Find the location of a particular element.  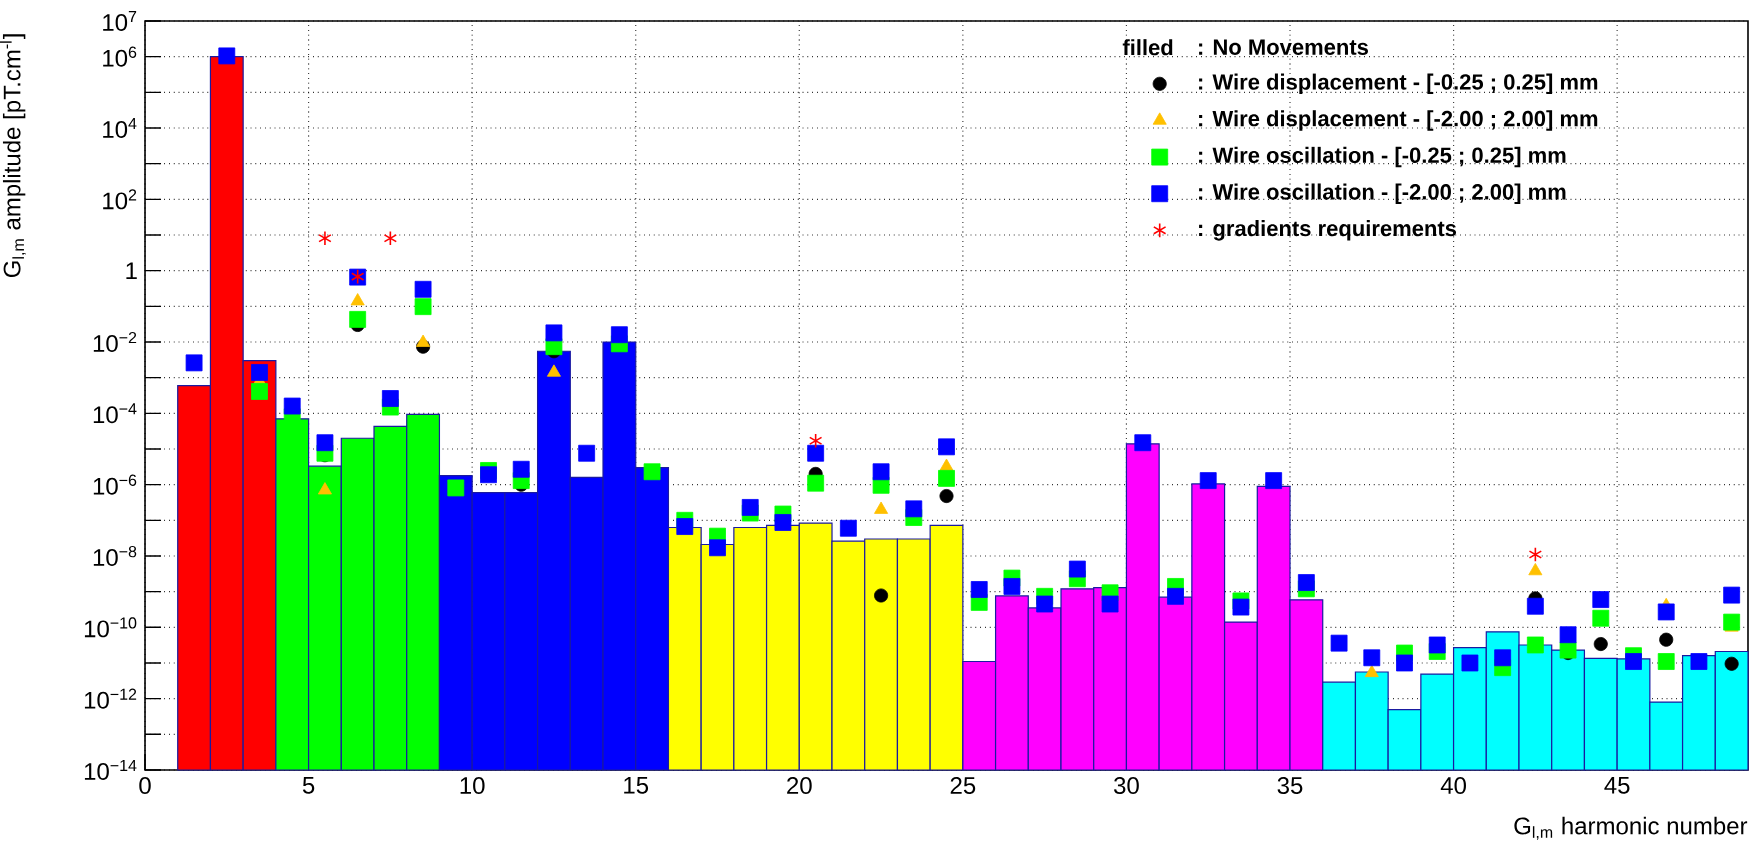

y-tick-label: 10$^{4}$ is located at coordinates (120, 128).